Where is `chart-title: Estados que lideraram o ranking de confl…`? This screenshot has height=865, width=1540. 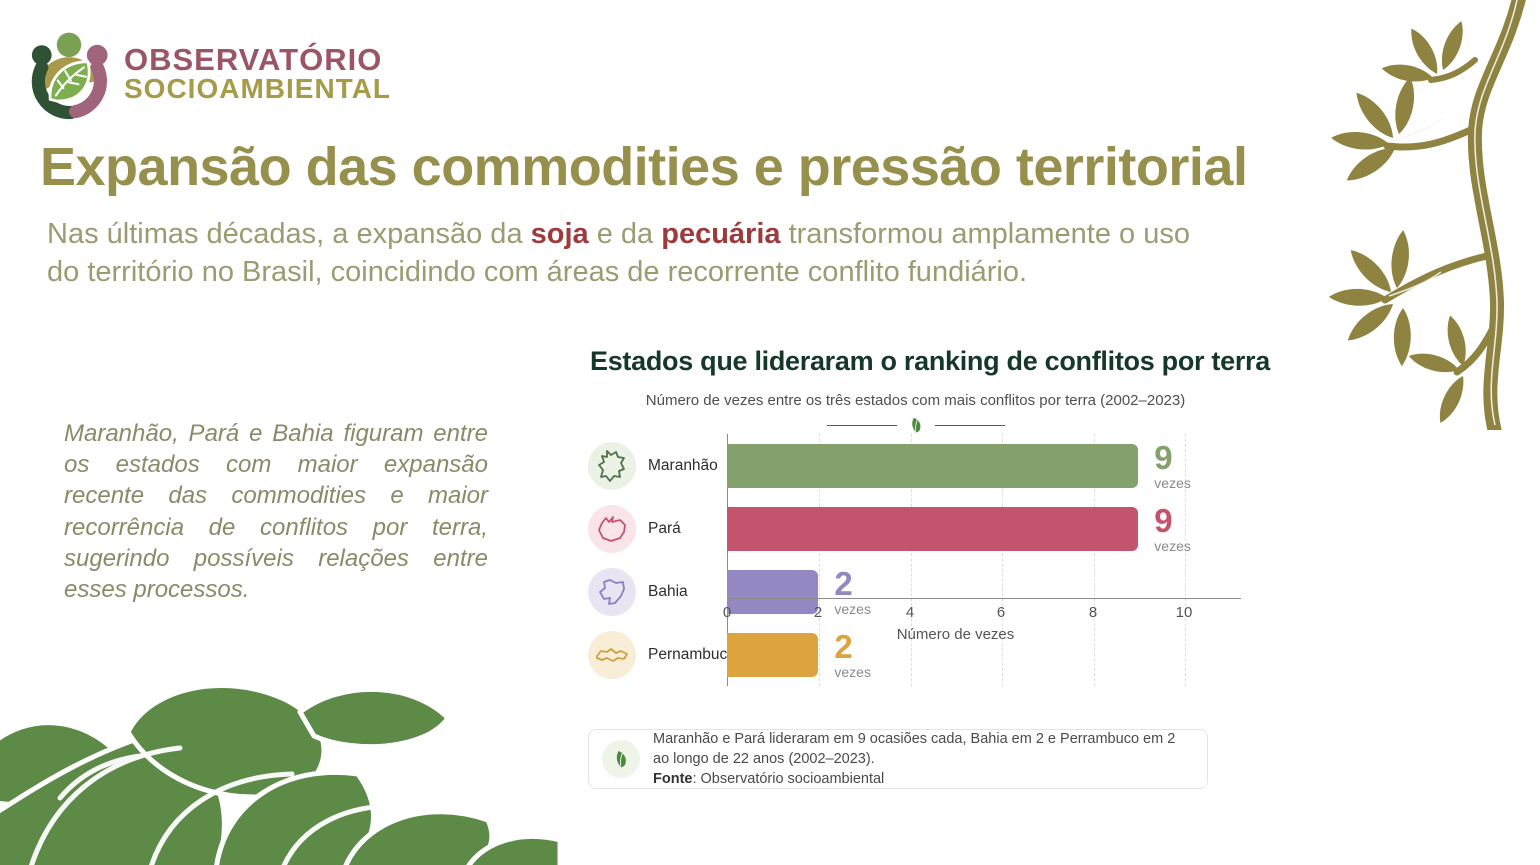 chart-title: Estados que lideraram o ranking de confl… is located at coordinates (930, 361).